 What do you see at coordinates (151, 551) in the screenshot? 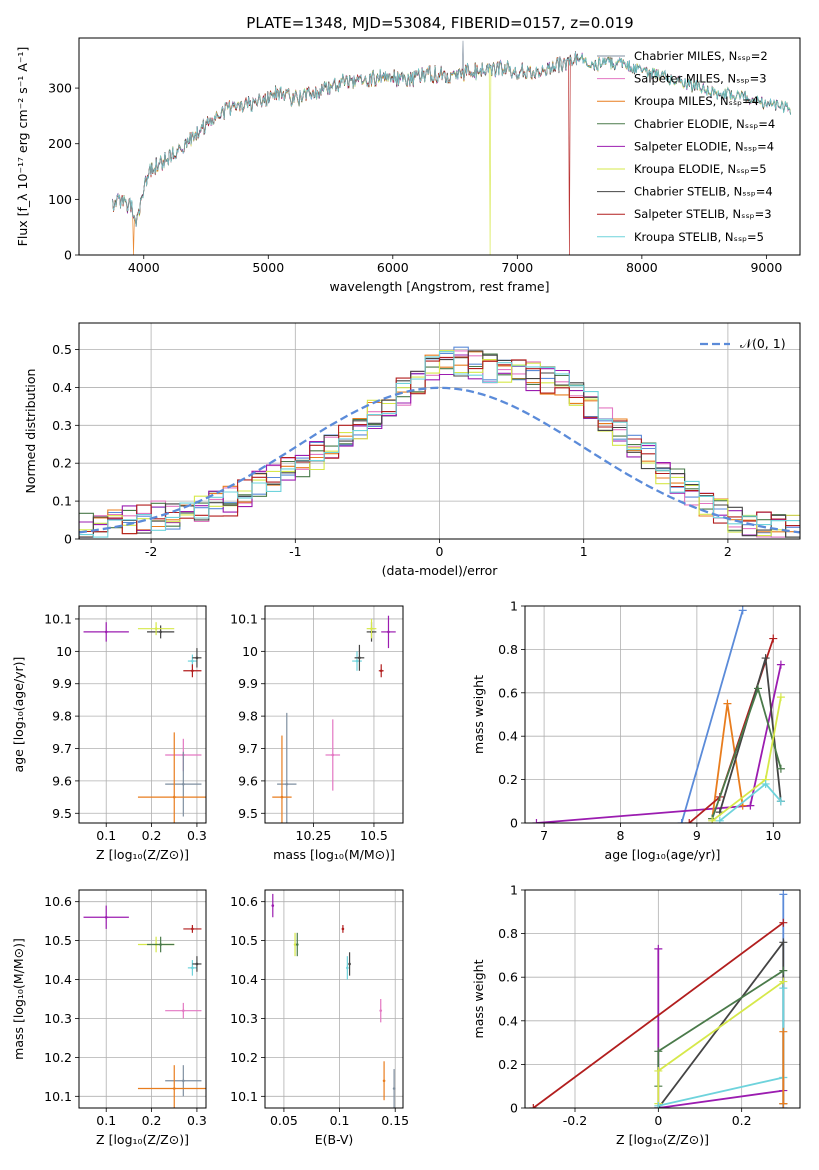
I see `x-tick-label: -2` at bounding box center [151, 551].